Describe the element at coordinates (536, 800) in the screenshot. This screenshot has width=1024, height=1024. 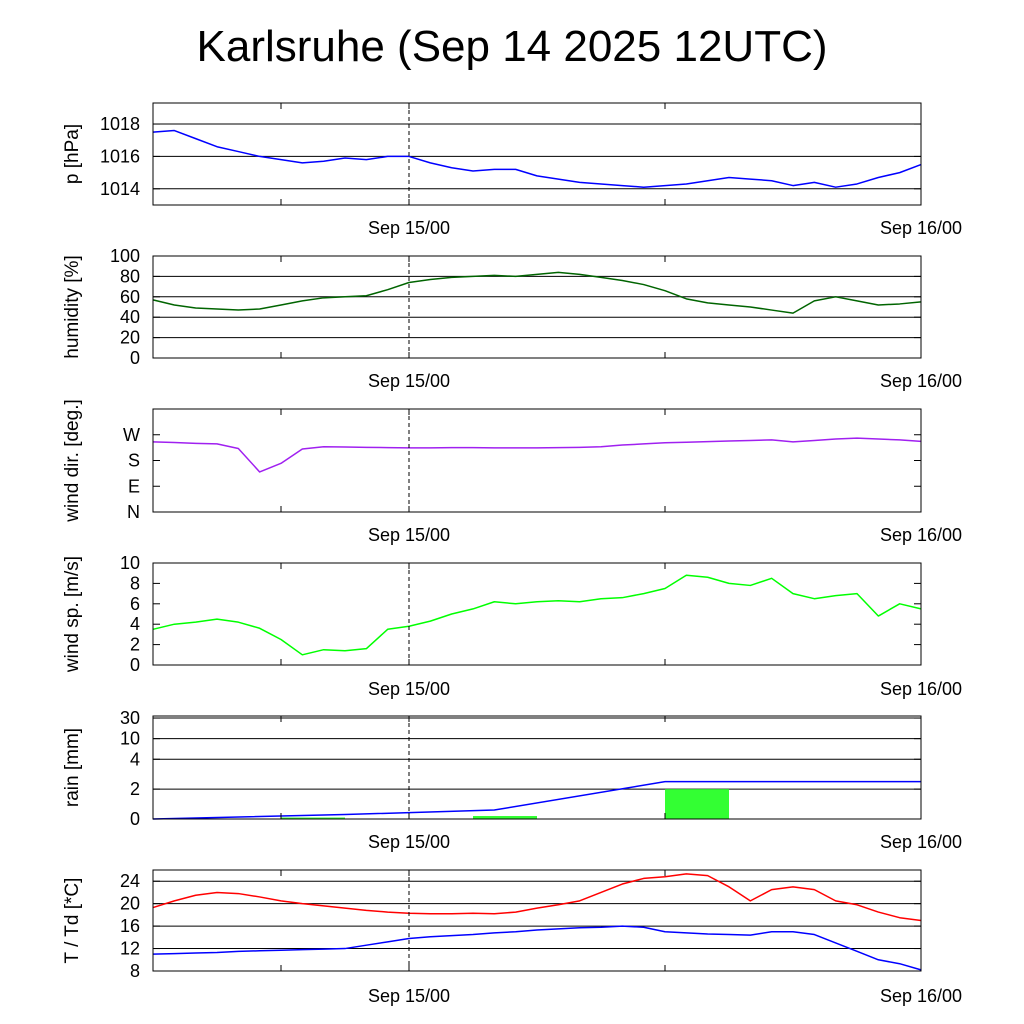
I see `rain-accumulated-line` at that location.